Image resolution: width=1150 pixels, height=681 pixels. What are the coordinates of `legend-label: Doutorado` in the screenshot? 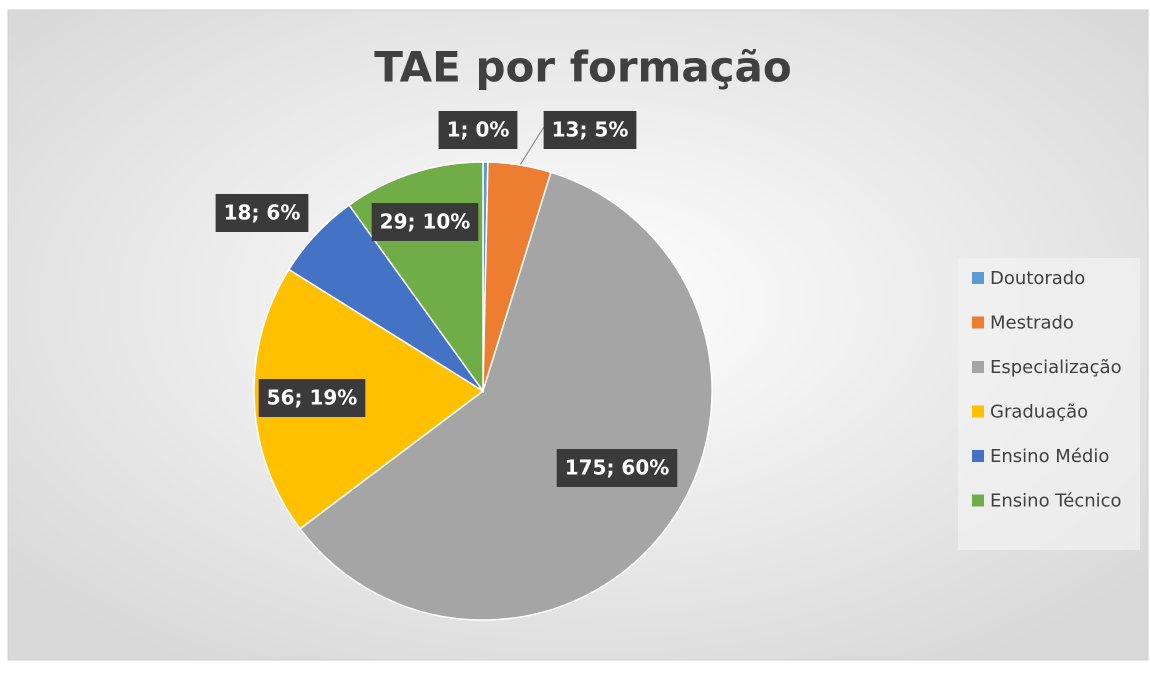 It's located at (1037, 278).